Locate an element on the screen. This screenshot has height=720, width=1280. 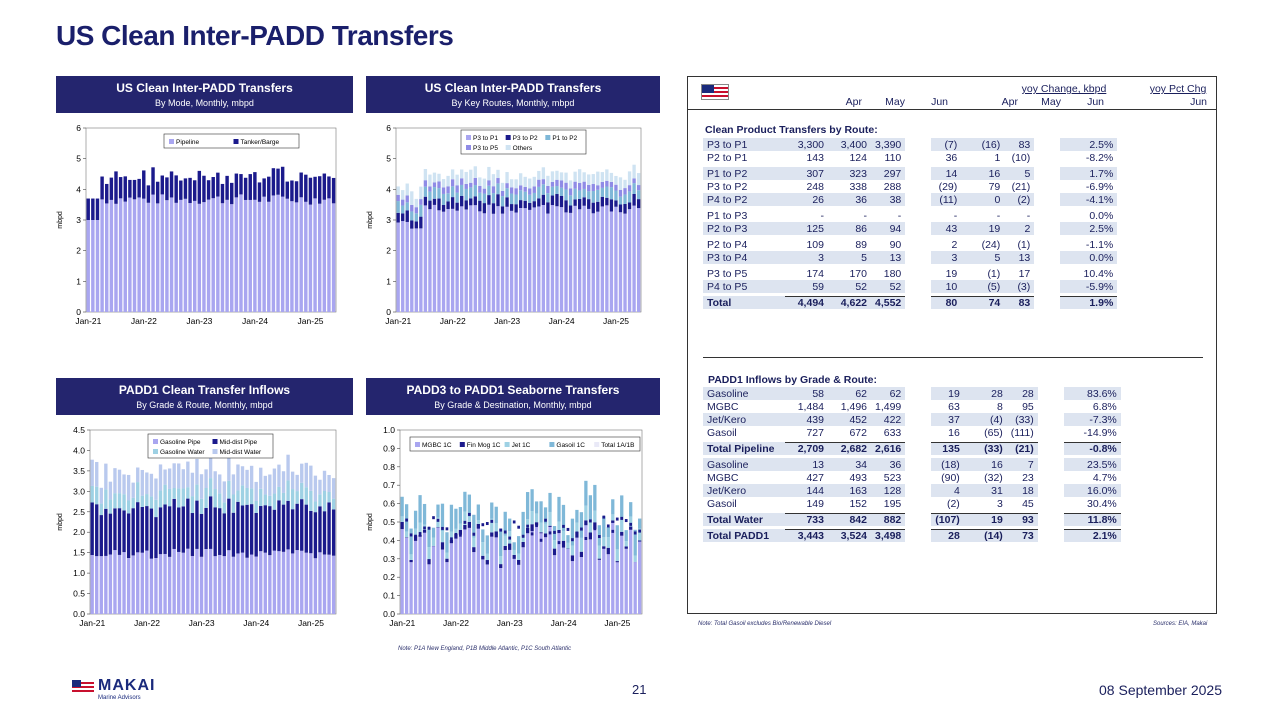
table-row: Jet/Kero 439 452 422 37 (4) (33) -7.3% is located at coordinates (912, 419).